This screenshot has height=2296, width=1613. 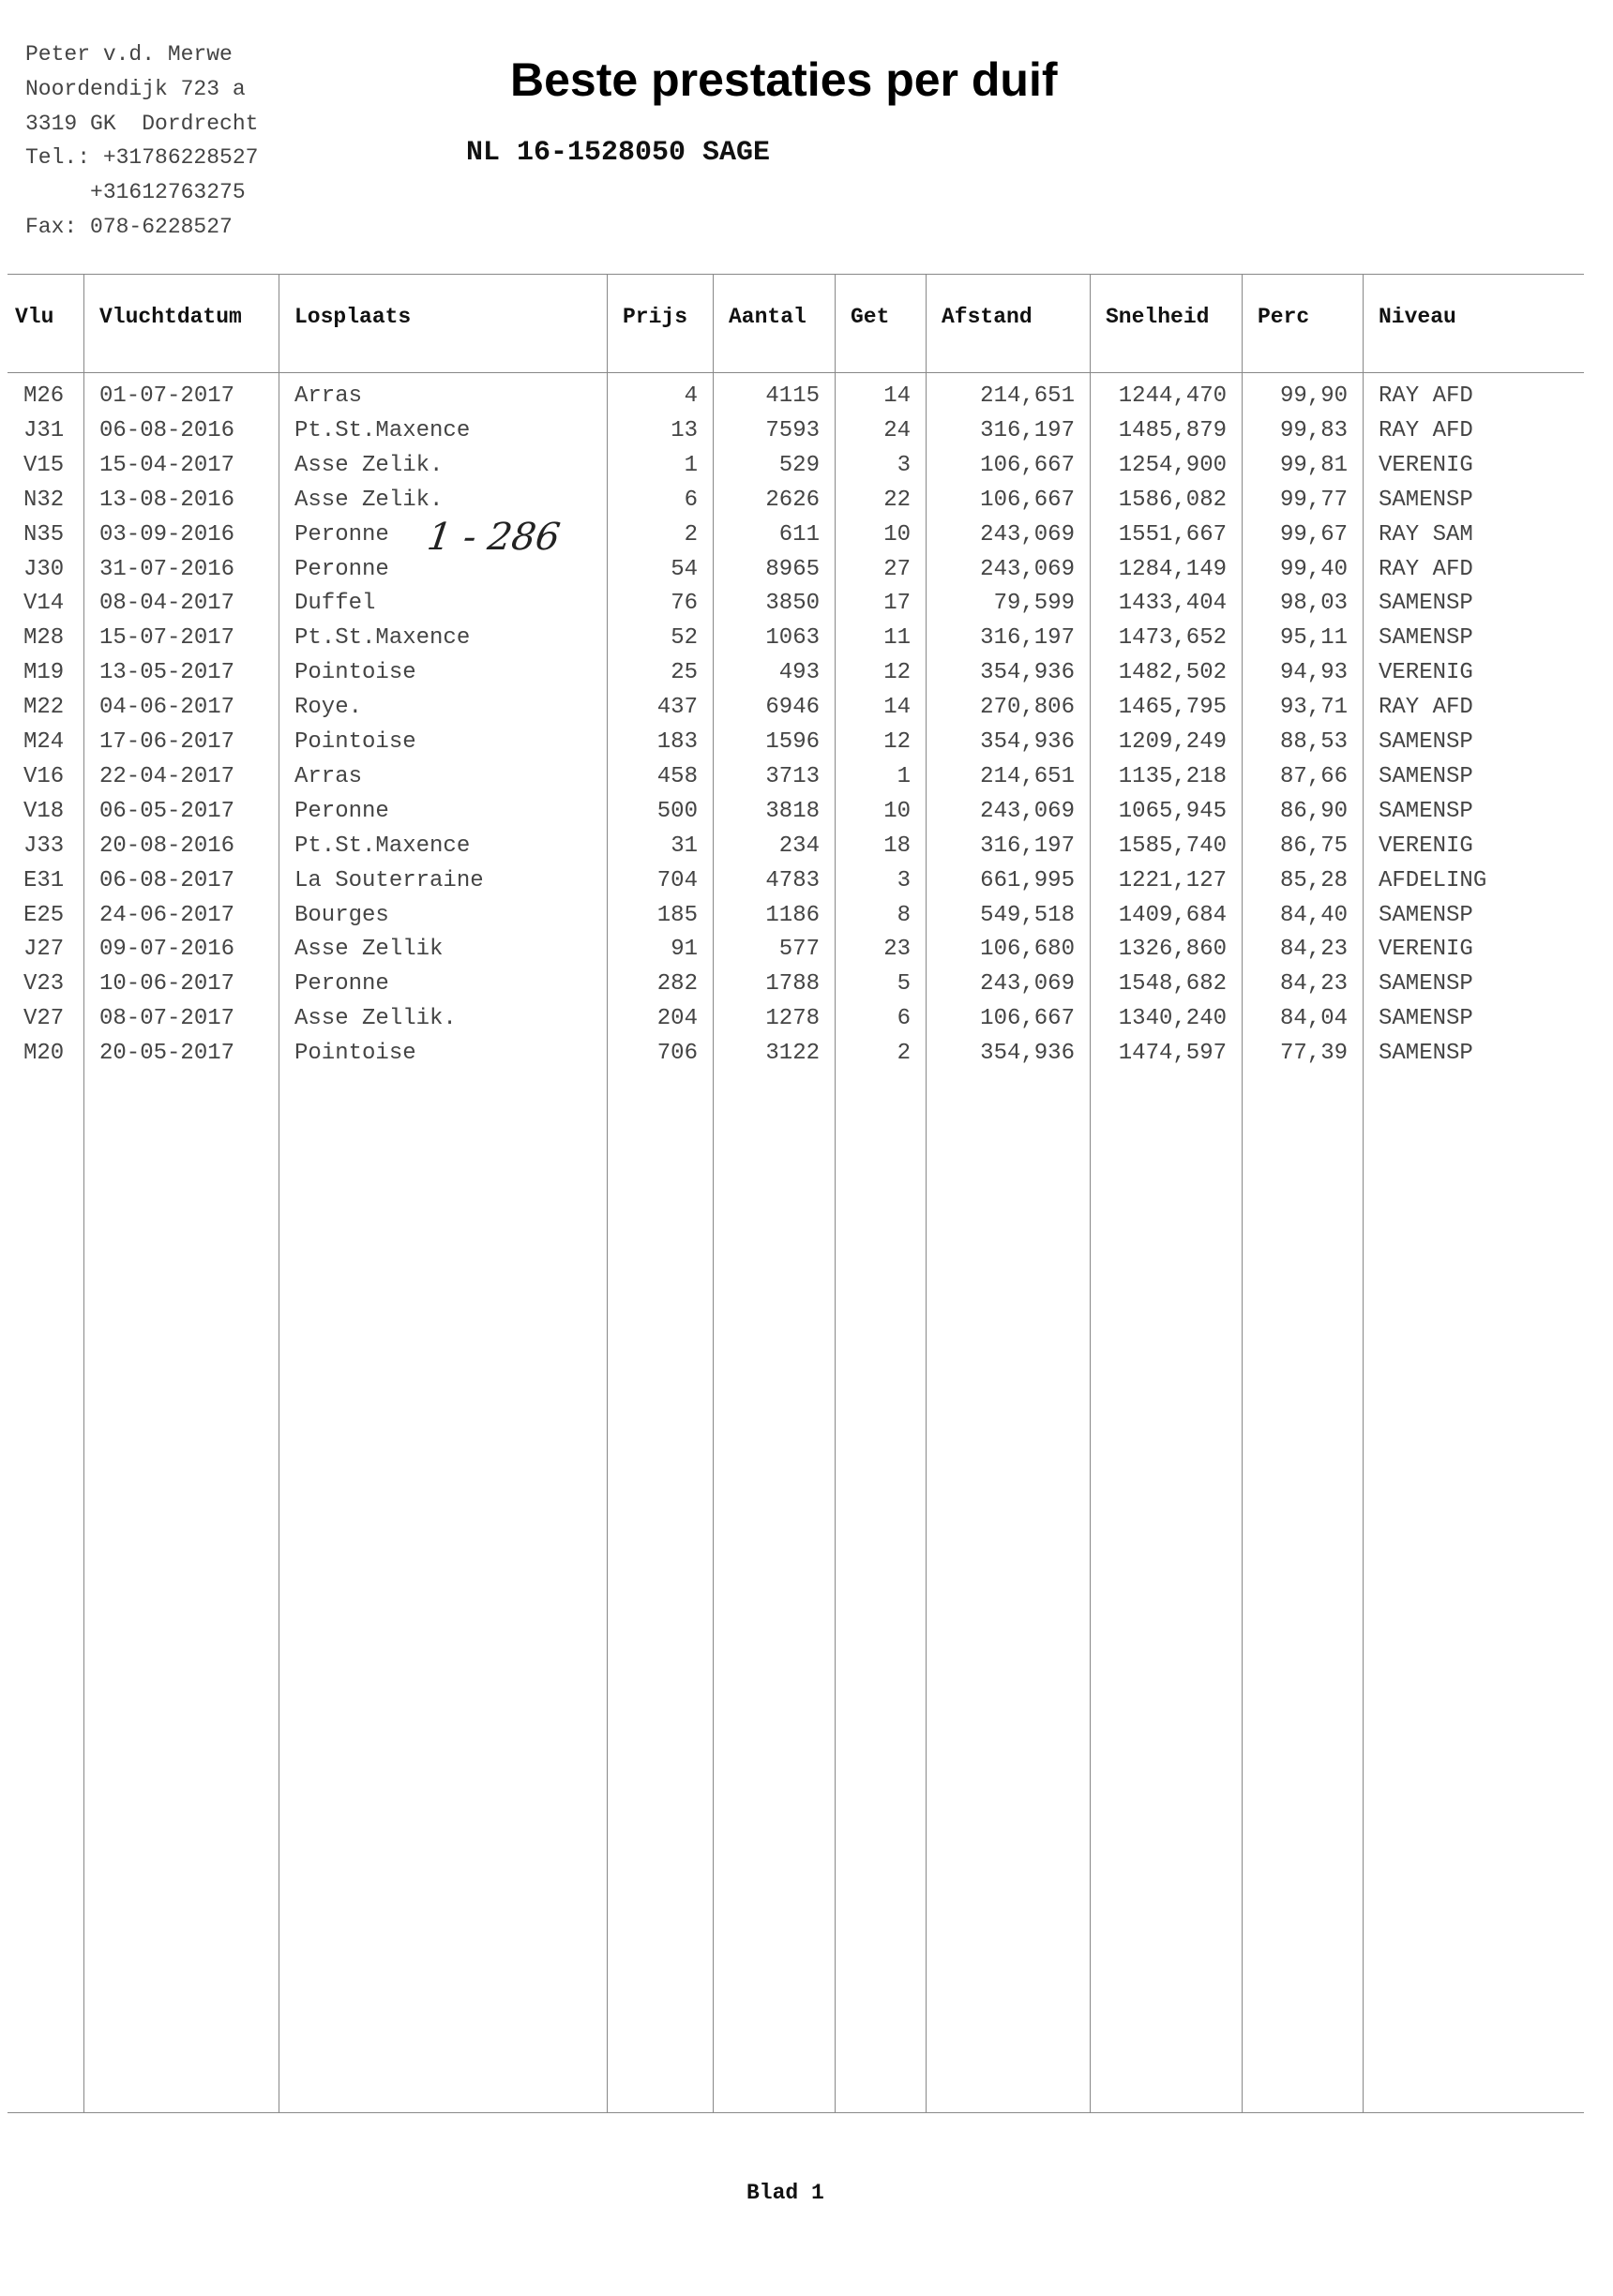 What do you see at coordinates (1313, 708) in the screenshot?
I see `cell-perc: 93,71` at bounding box center [1313, 708].